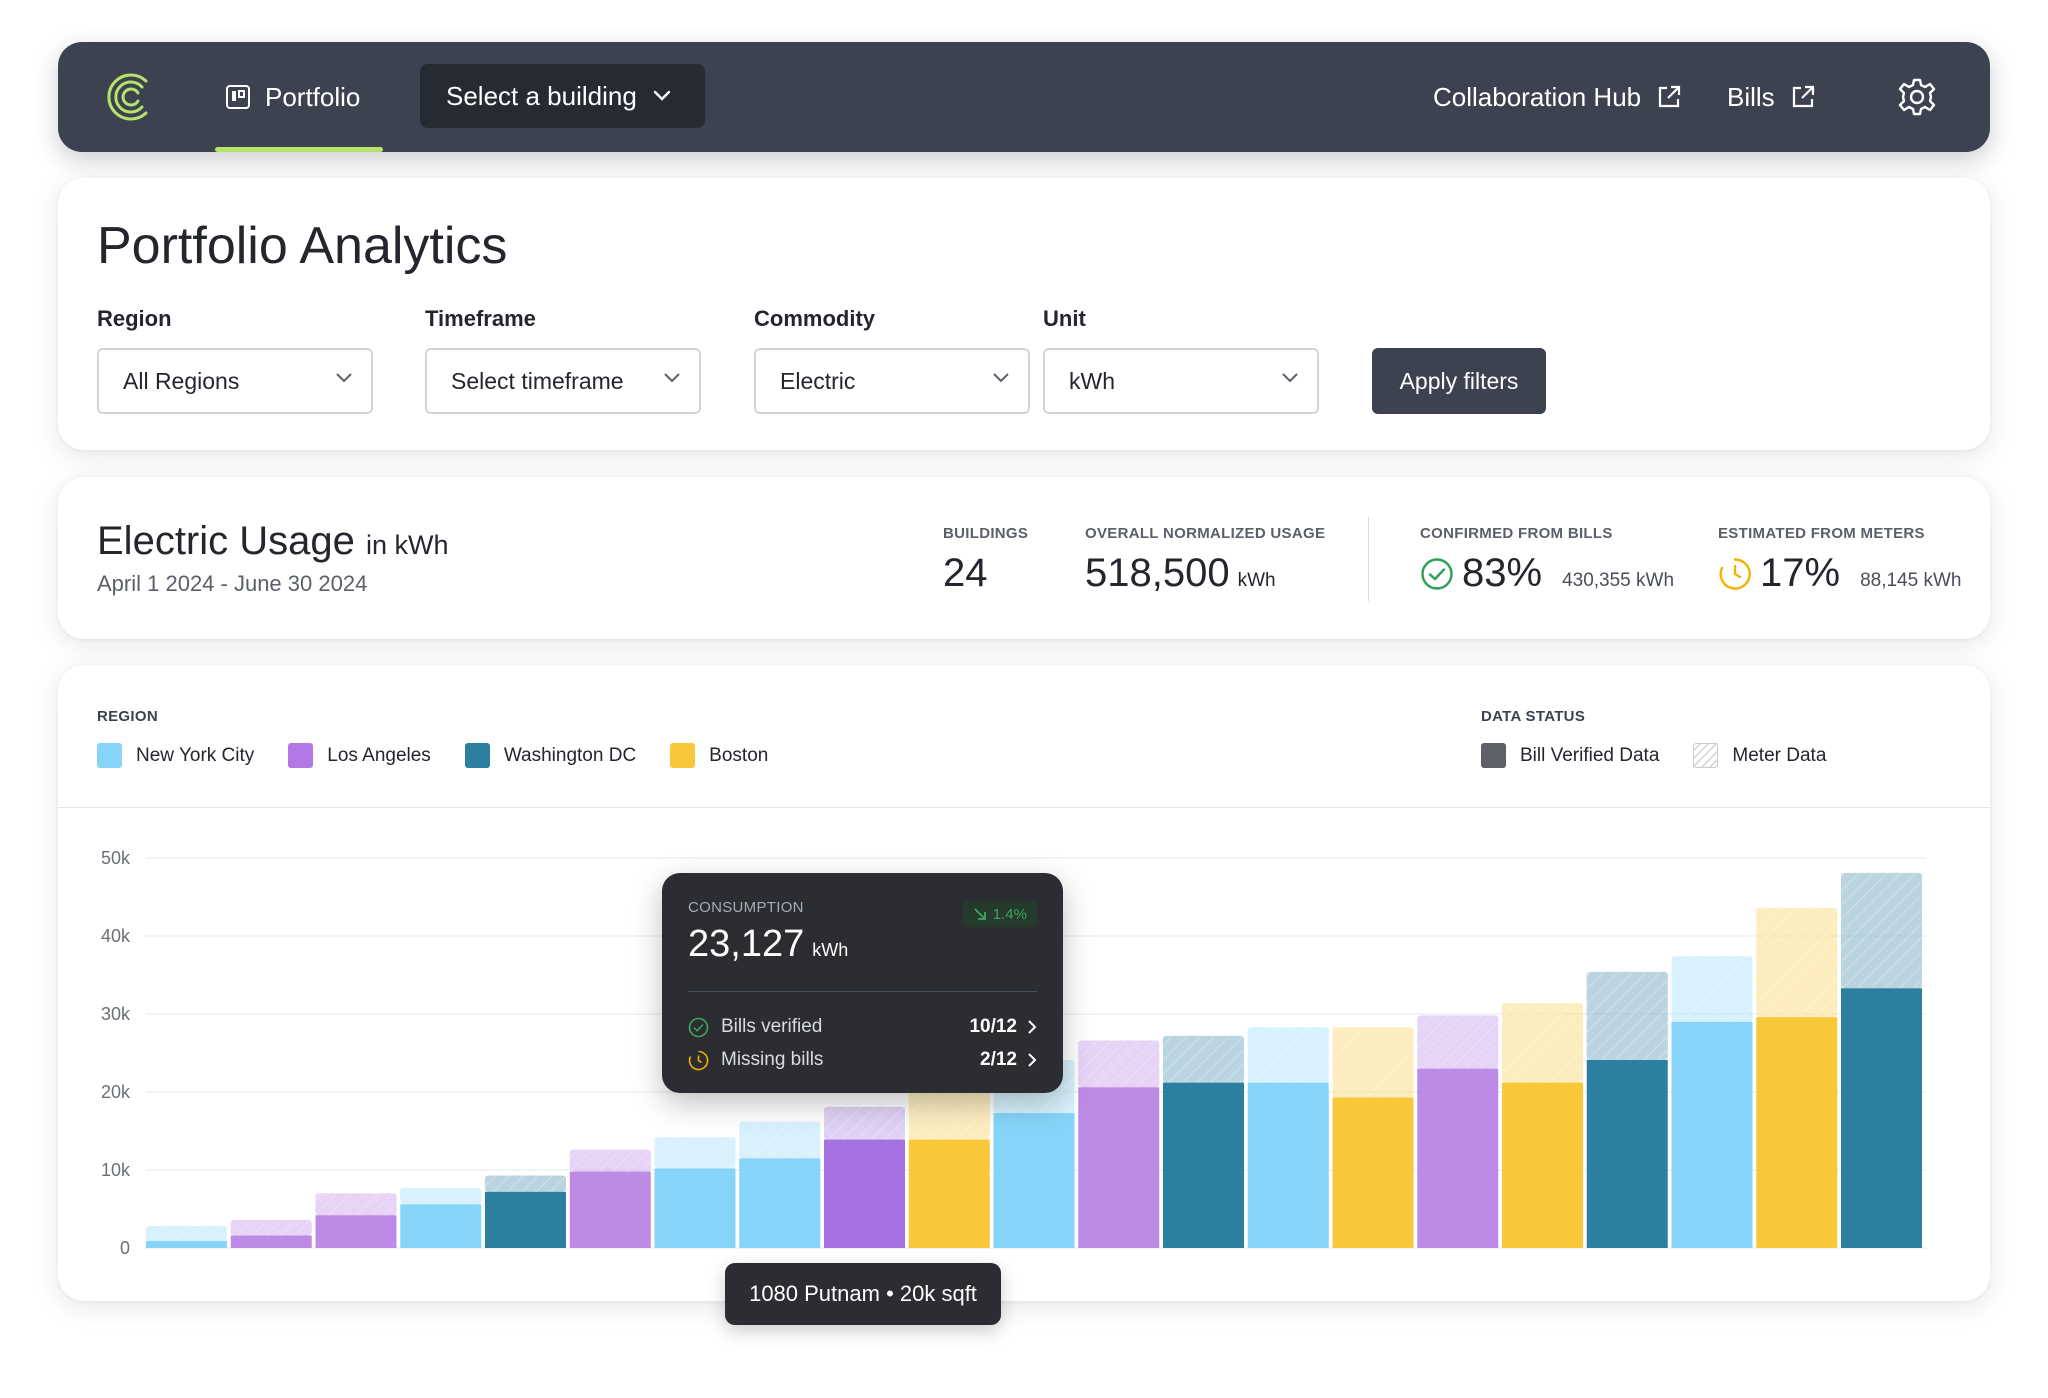 Image resolution: width=2048 pixels, height=1398 pixels. I want to click on bills-link: Bills, so click(1772, 97).